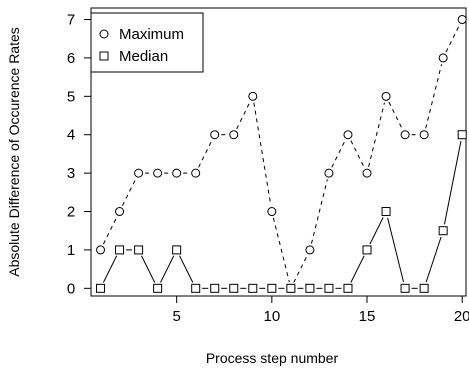 The height and width of the screenshot is (382, 469). Describe the element at coordinates (71, 96) in the screenshot. I see `y-tick-label-5: 5` at that location.